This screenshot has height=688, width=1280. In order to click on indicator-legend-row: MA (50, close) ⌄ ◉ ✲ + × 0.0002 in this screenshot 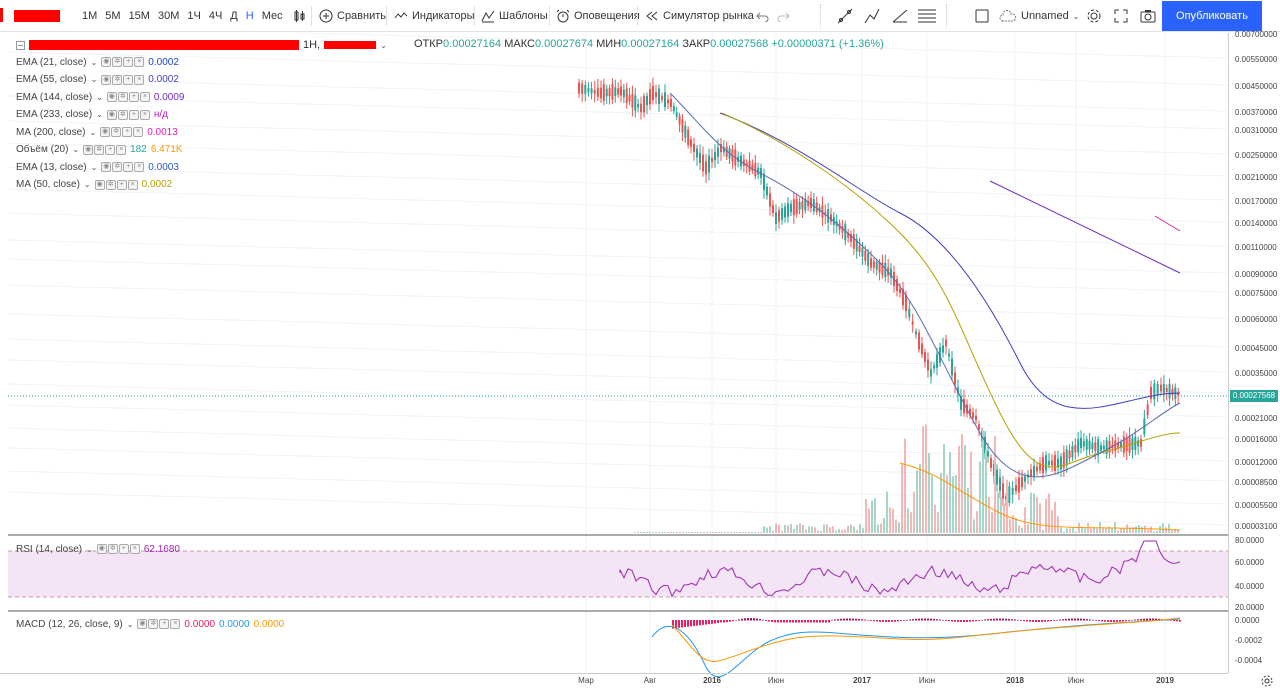, I will do `click(94, 184)`.